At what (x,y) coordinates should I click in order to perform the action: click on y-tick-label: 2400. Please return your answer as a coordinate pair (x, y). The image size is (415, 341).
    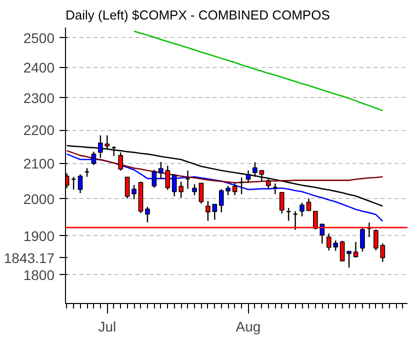
    Looking at the image, I should click on (39, 67).